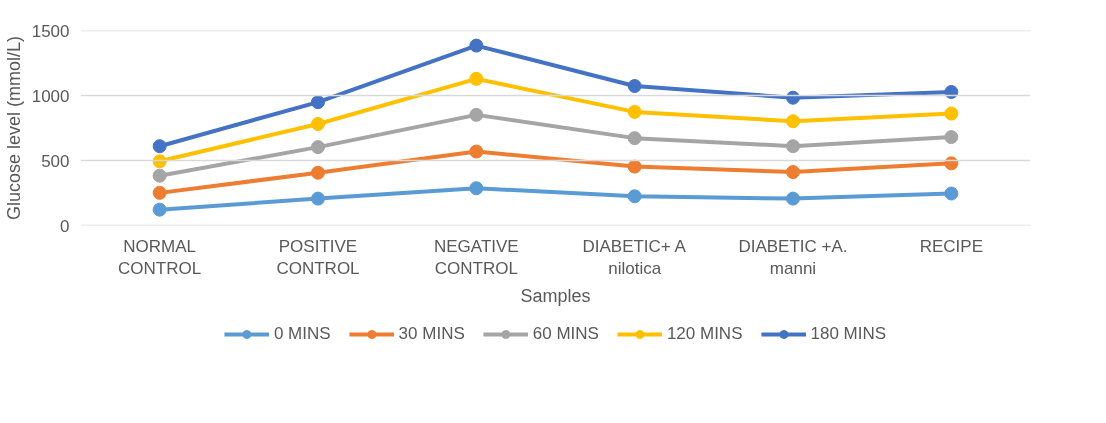 This screenshot has height=423, width=1106. What do you see at coordinates (50, 31) in the screenshot?
I see `y-tick-label: 1500` at bounding box center [50, 31].